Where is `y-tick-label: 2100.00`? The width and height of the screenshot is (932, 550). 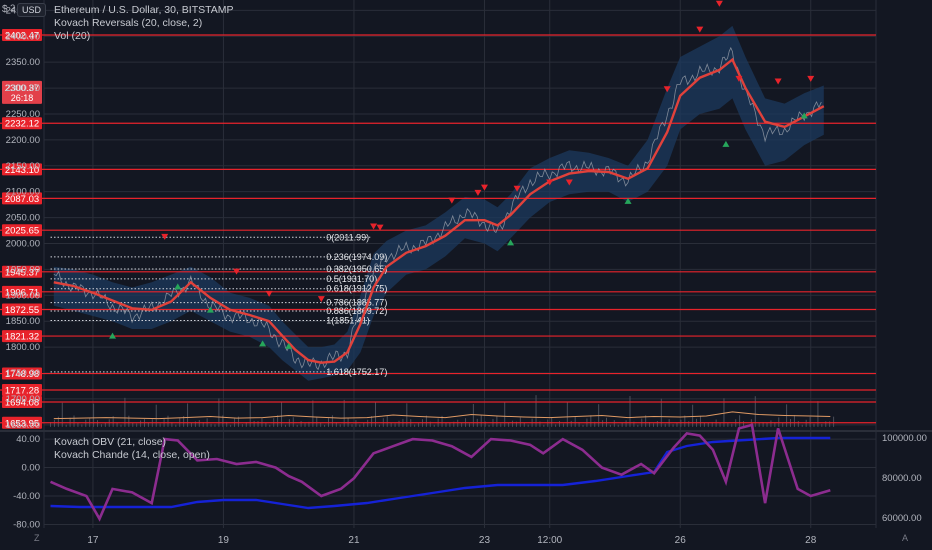 y-tick-label: 2100.00 is located at coordinates (23, 192).